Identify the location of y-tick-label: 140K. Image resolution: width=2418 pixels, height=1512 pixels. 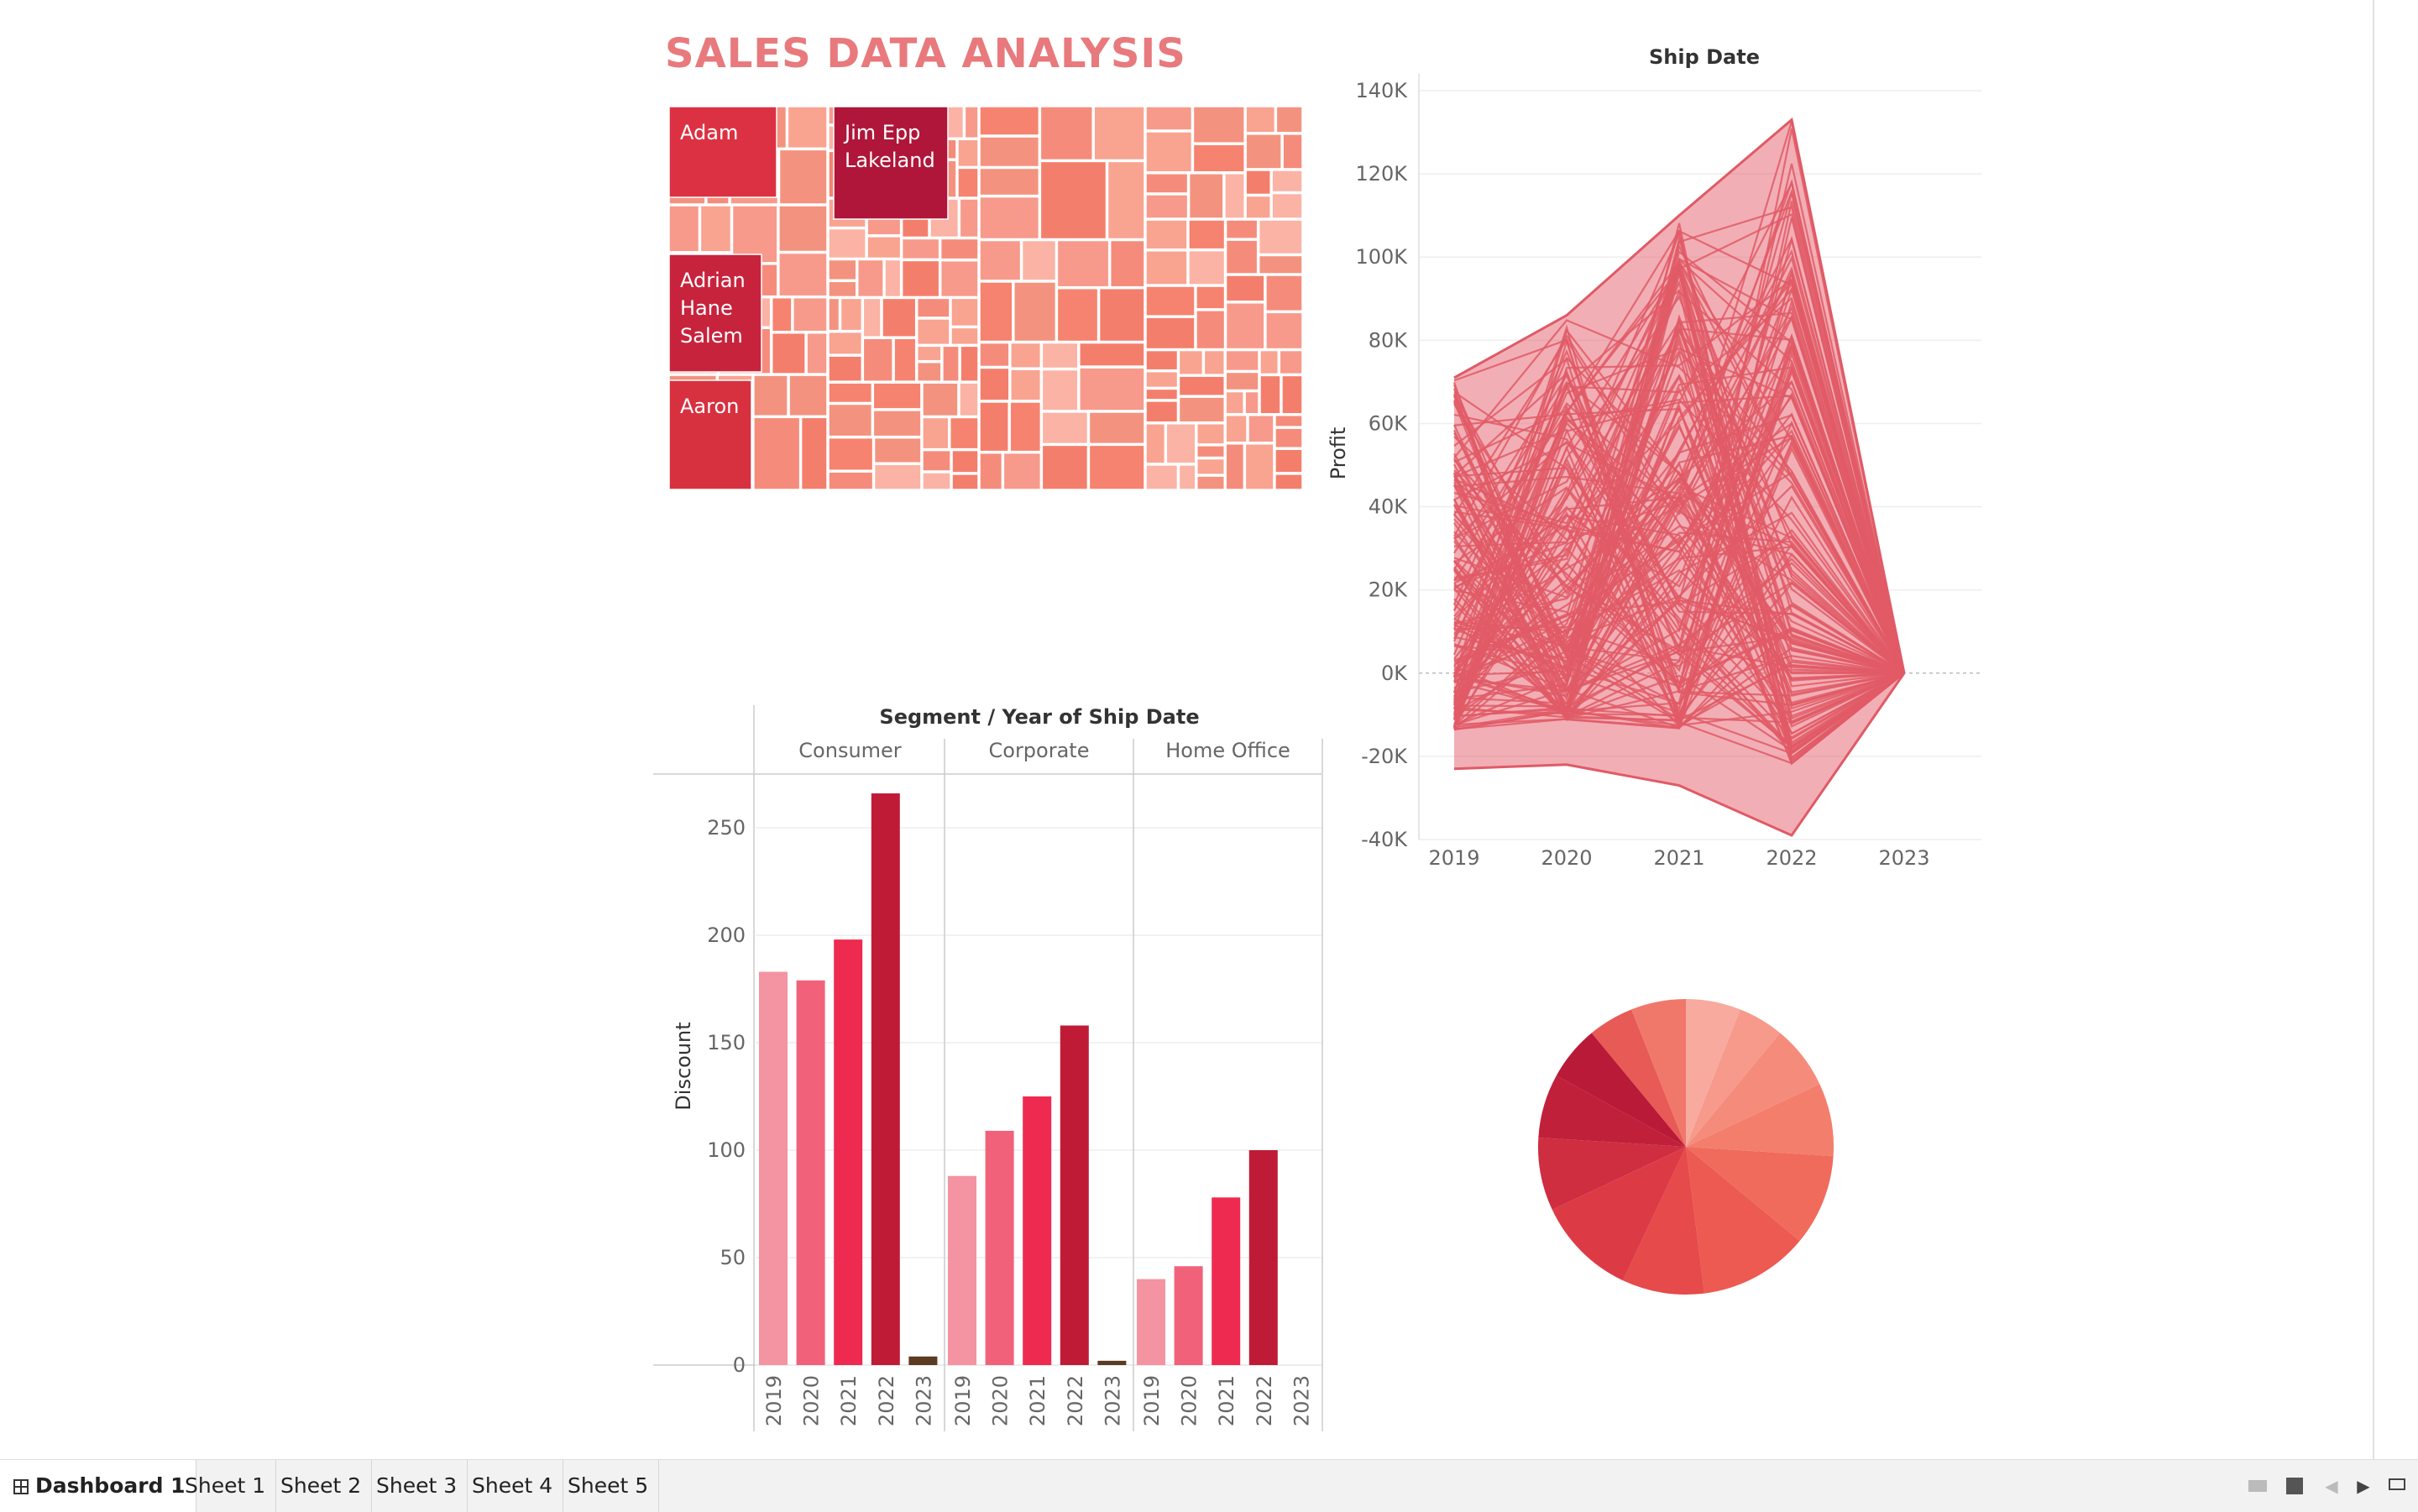
(1381, 90).